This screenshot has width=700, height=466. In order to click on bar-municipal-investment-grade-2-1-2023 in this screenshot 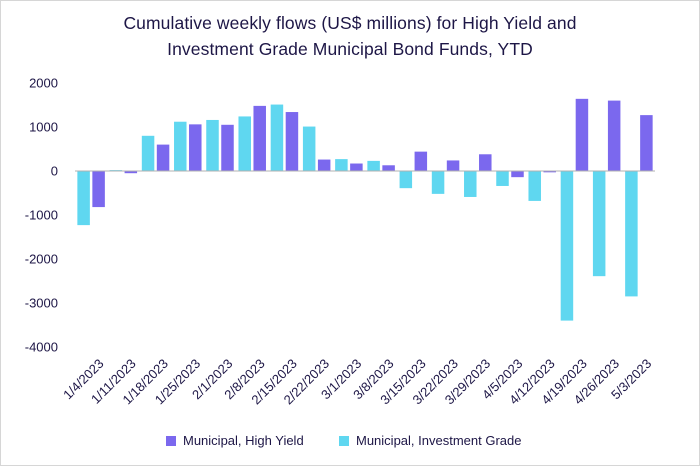, I will do `click(212, 145)`.